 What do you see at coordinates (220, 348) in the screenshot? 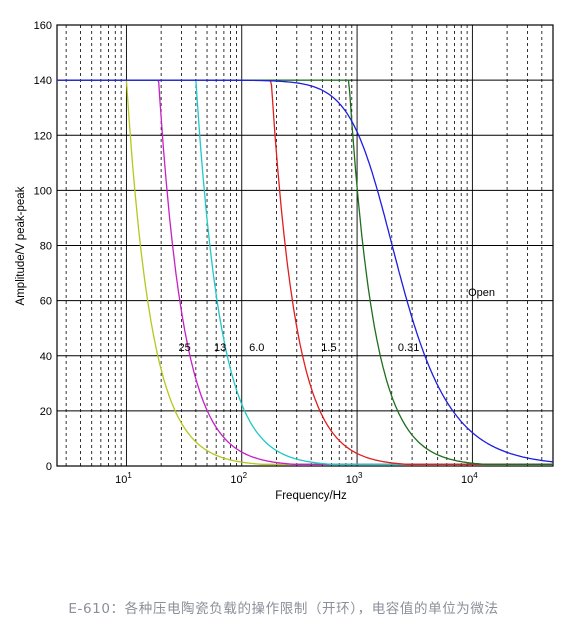
I see `series-label-13: 13` at bounding box center [220, 348].